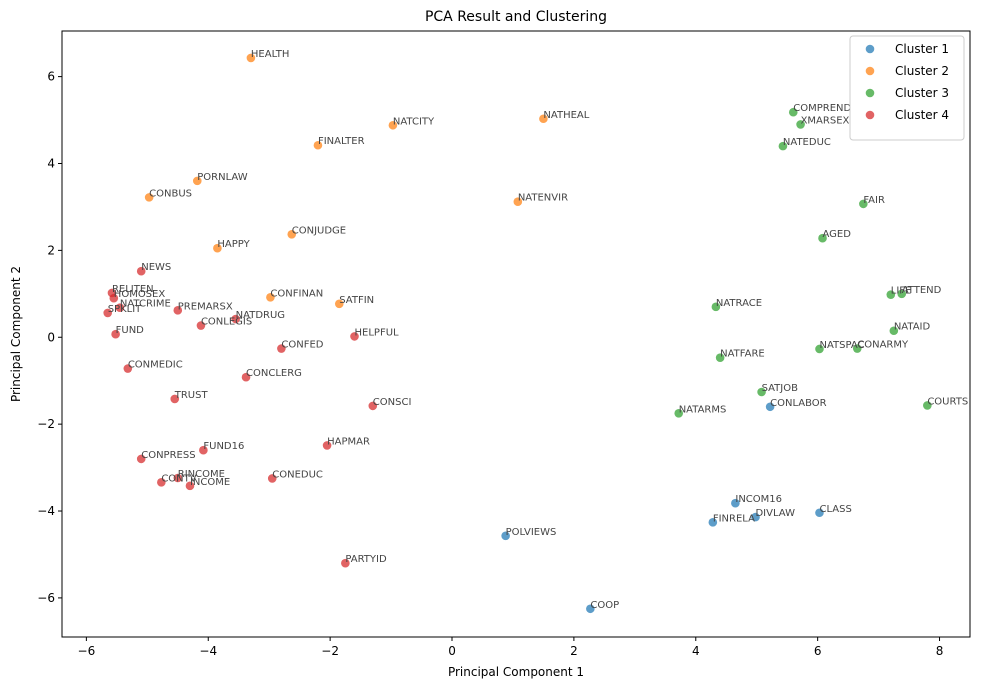 The height and width of the screenshot is (690, 983). What do you see at coordinates (356, 300) in the screenshot?
I see `point-label: SATFIN` at bounding box center [356, 300].